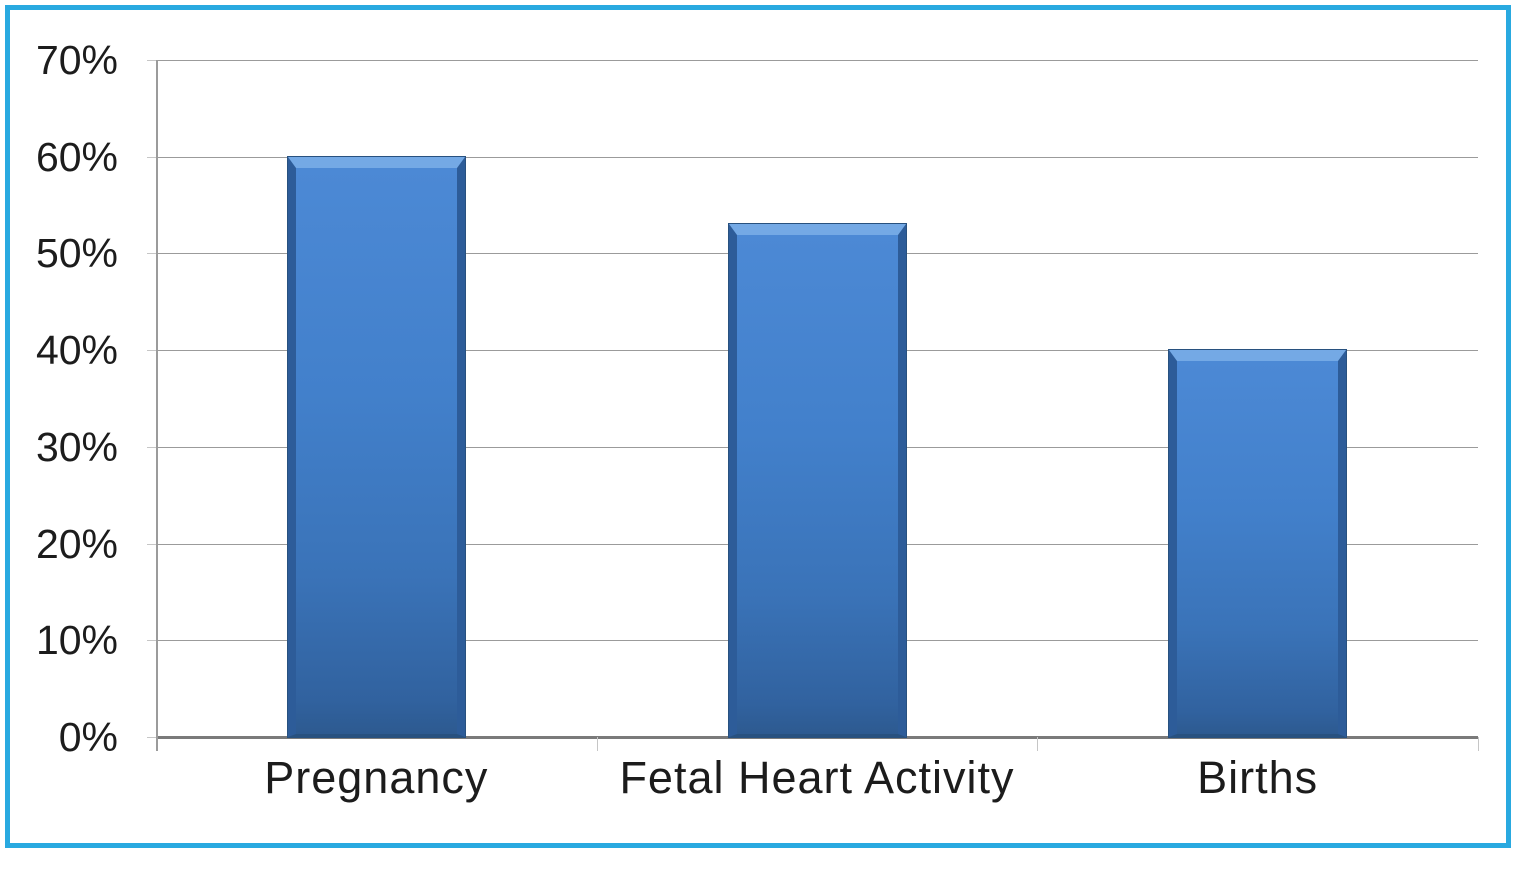  What do you see at coordinates (76, 60) in the screenshot?
I see `y-axis-tick-label: 70%` at bounding box center [76, 60].